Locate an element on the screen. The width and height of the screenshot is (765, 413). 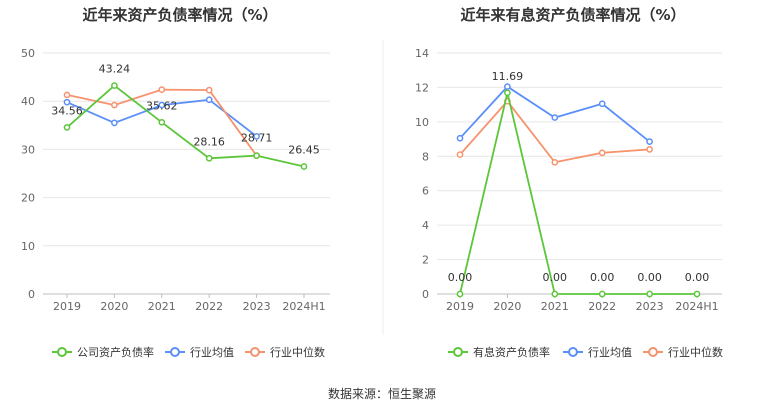
series-line-industry_avg is located at coordinates (555, 114).